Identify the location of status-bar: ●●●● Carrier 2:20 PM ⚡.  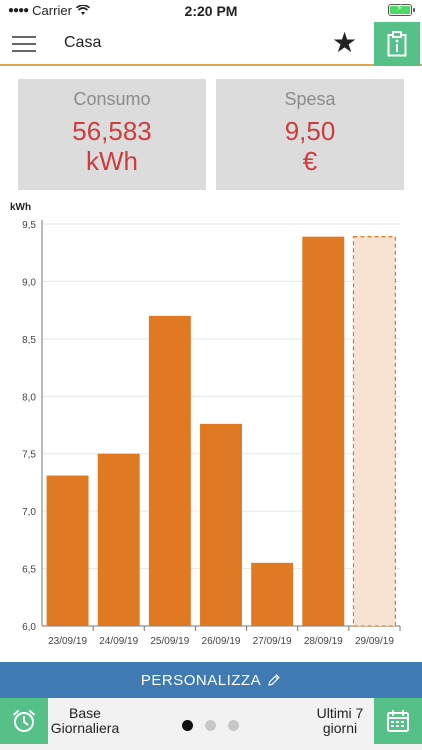
(211, 11).